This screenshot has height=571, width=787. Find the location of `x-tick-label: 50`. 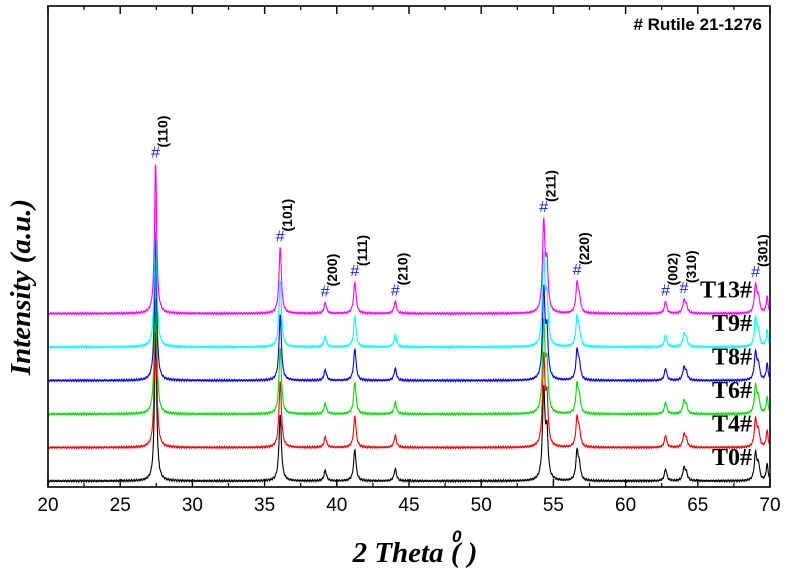

x-tick-label: 50 is located at coordinates (481, 505).